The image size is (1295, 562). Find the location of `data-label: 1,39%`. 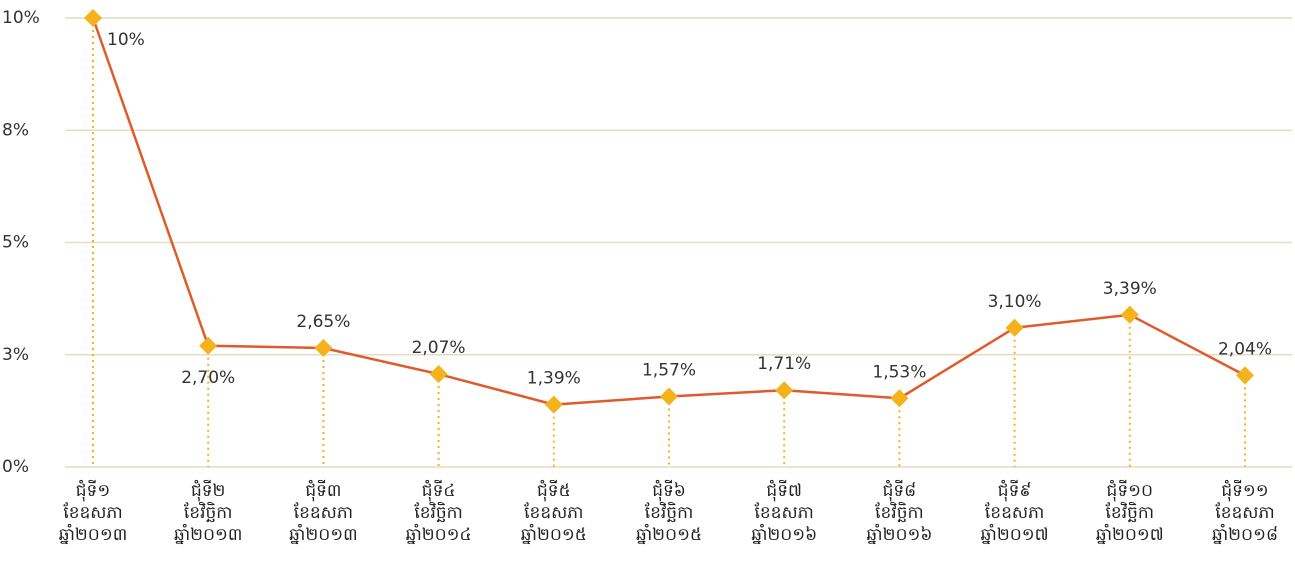

data-label: 1,39% is located at coordinates (554, 379).